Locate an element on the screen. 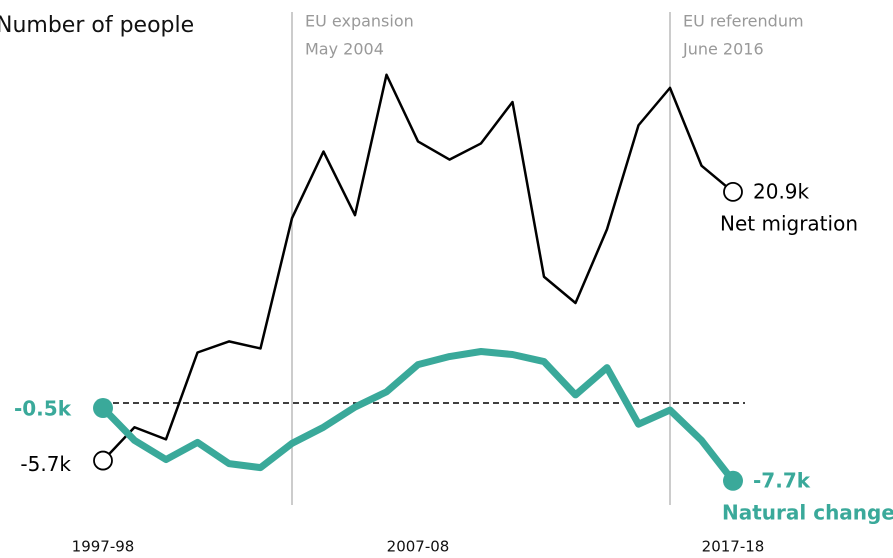 Image resolution: width=893 pixels, height=558 pixels. x-tick-label: 2017-18 is located at coordinates (733, 547).